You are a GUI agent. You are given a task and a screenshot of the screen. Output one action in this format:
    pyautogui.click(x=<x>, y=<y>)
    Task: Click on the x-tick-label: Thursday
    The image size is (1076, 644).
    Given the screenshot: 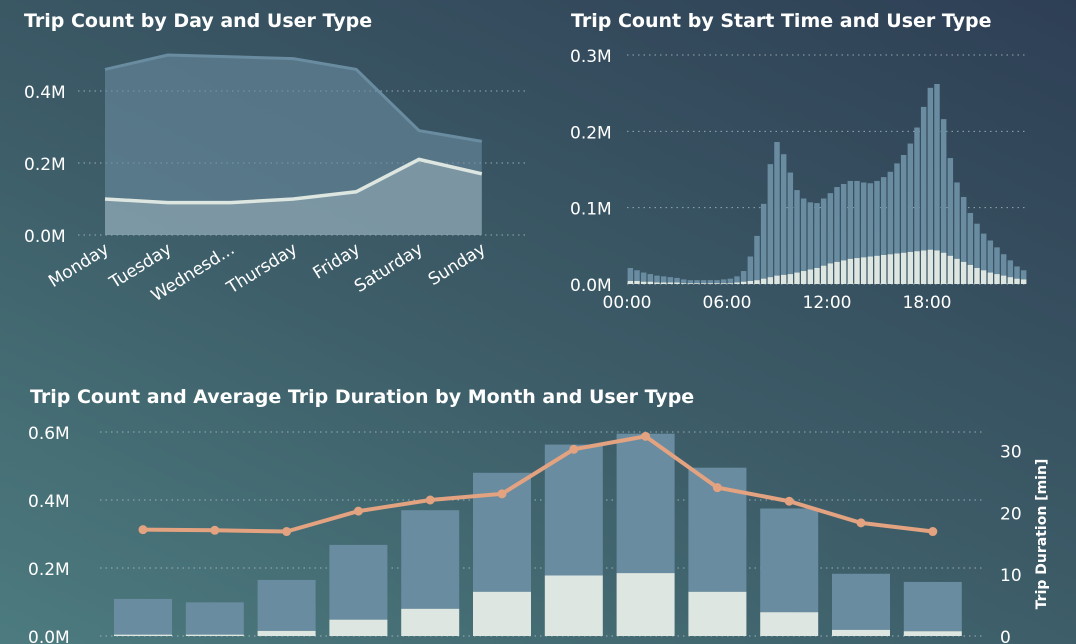 What is the action you would take?
    pyautogui.click(x=262, y=268)
    